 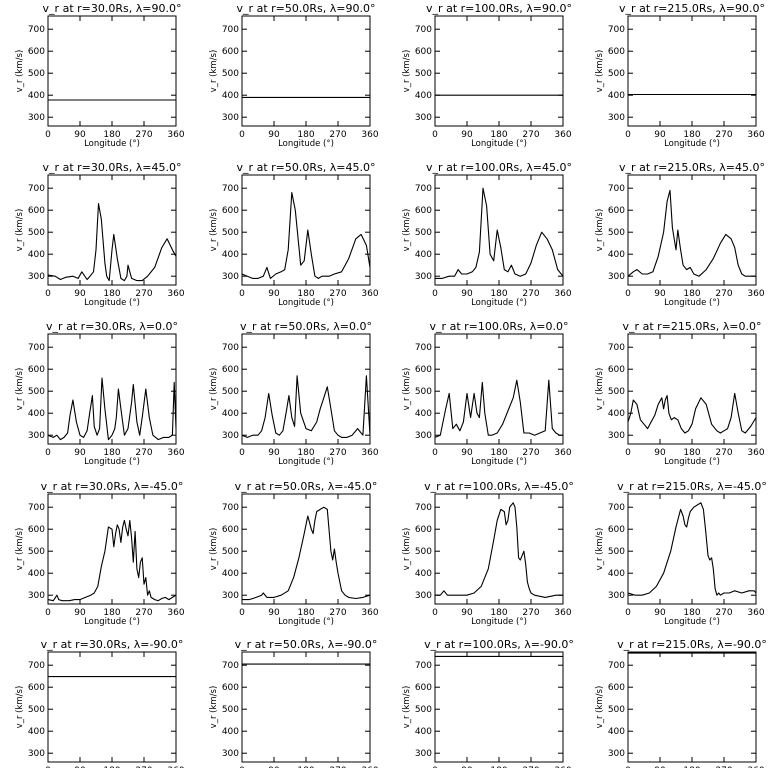 What do you see at coordinates (499, 167) in the screenshot?
I see `panel-title: v_r at r=100.0Rs, λ=45.0°` at bounding box center [499, 167].